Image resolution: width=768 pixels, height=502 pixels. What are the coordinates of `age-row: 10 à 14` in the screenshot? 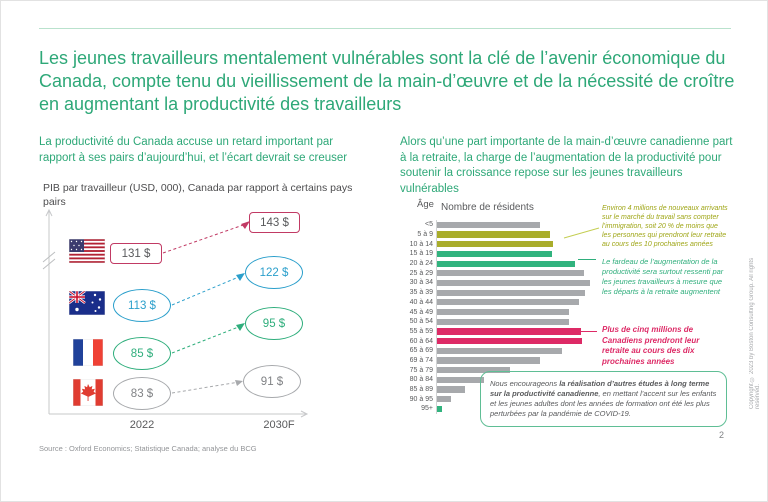 It's located at (494, 244).